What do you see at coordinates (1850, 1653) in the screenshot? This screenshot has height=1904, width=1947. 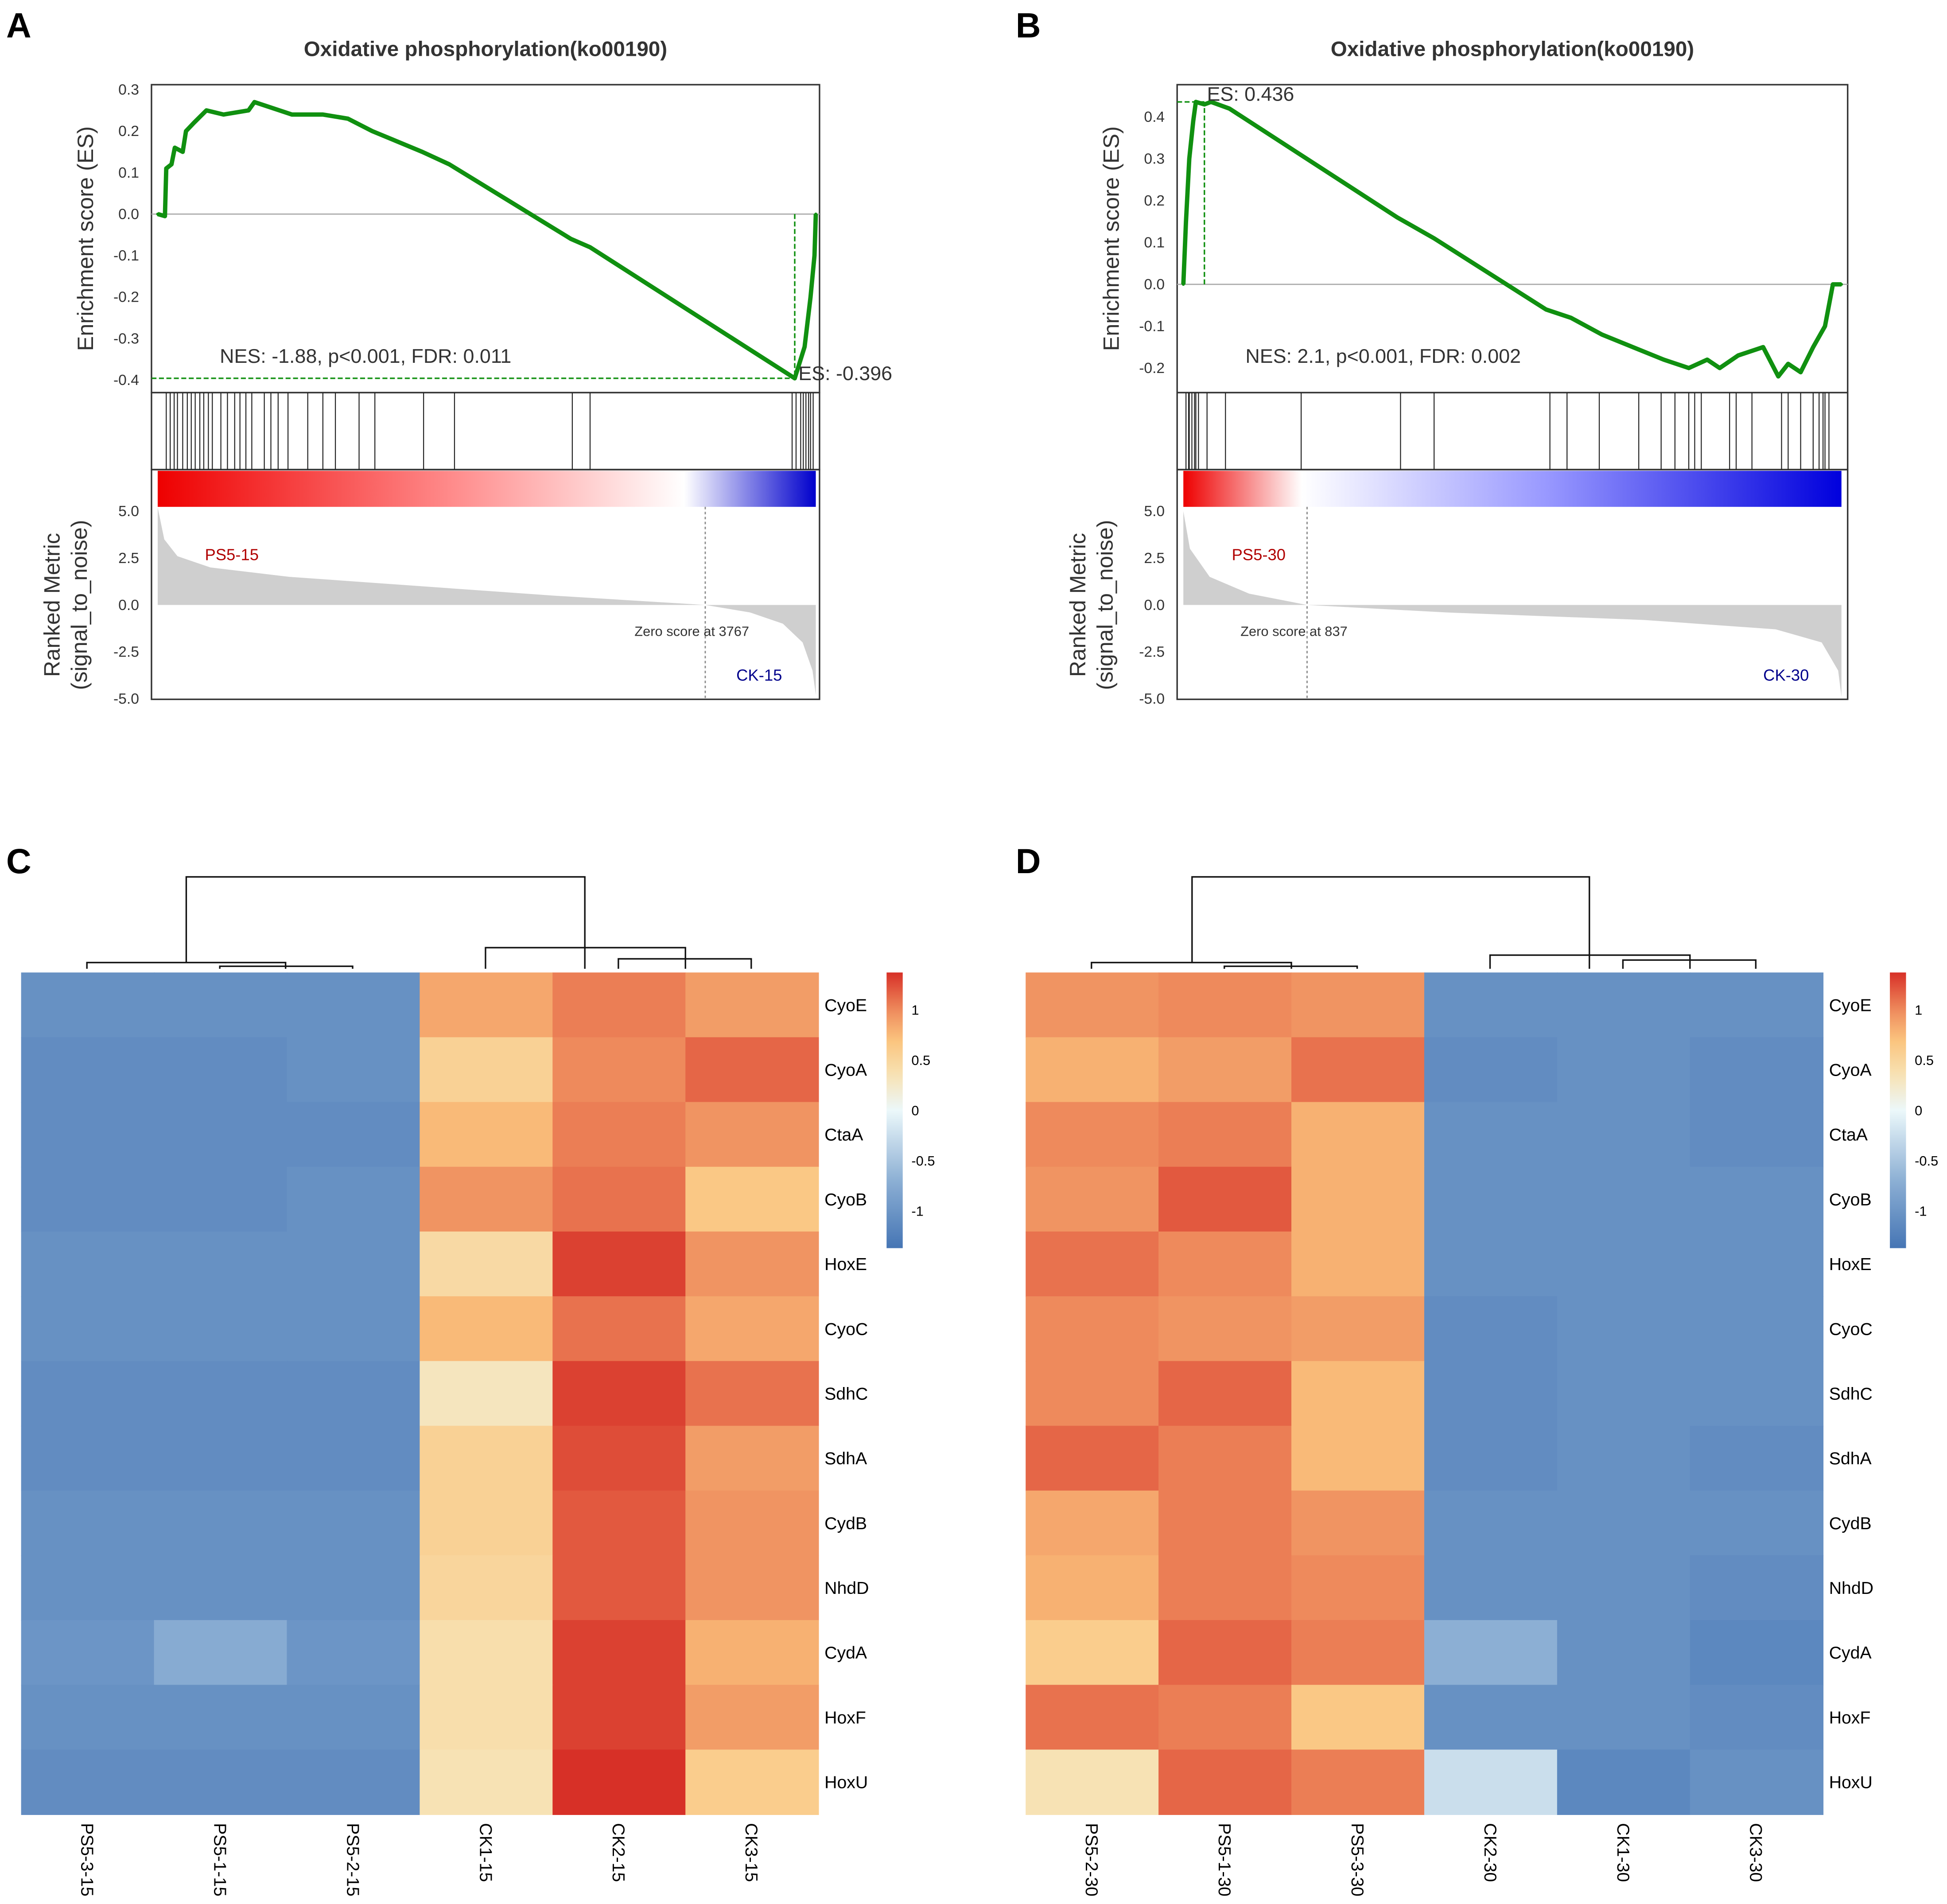 I see `row-label: CydA` at bounding box center [1850, 1653].